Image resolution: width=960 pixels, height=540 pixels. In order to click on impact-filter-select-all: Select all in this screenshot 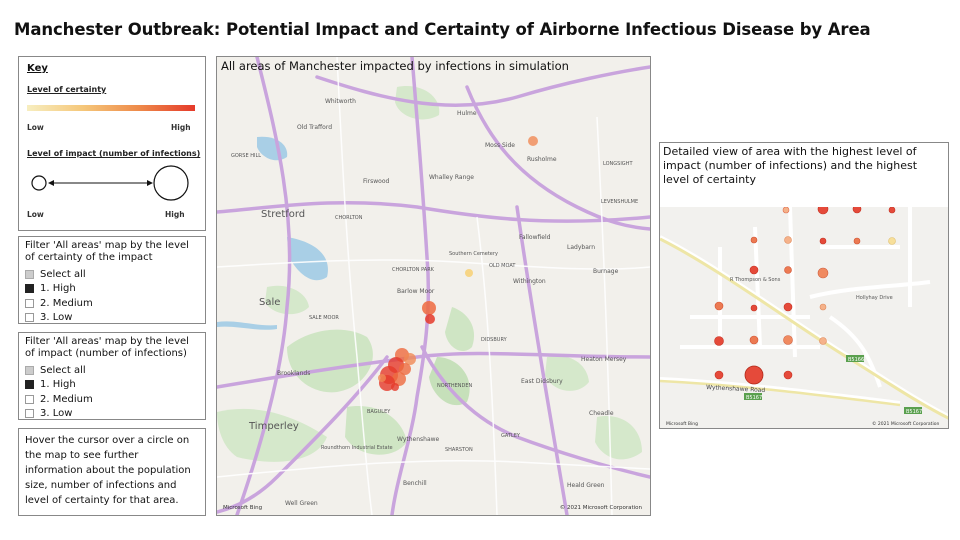, I will do `click(112, 370)`.